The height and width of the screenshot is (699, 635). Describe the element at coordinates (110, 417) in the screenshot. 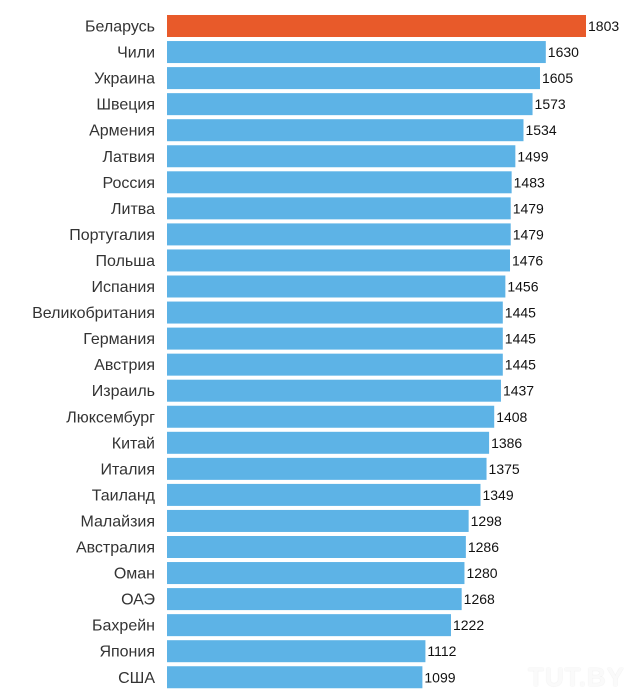

I see `category-label: Люксембург` at that location.